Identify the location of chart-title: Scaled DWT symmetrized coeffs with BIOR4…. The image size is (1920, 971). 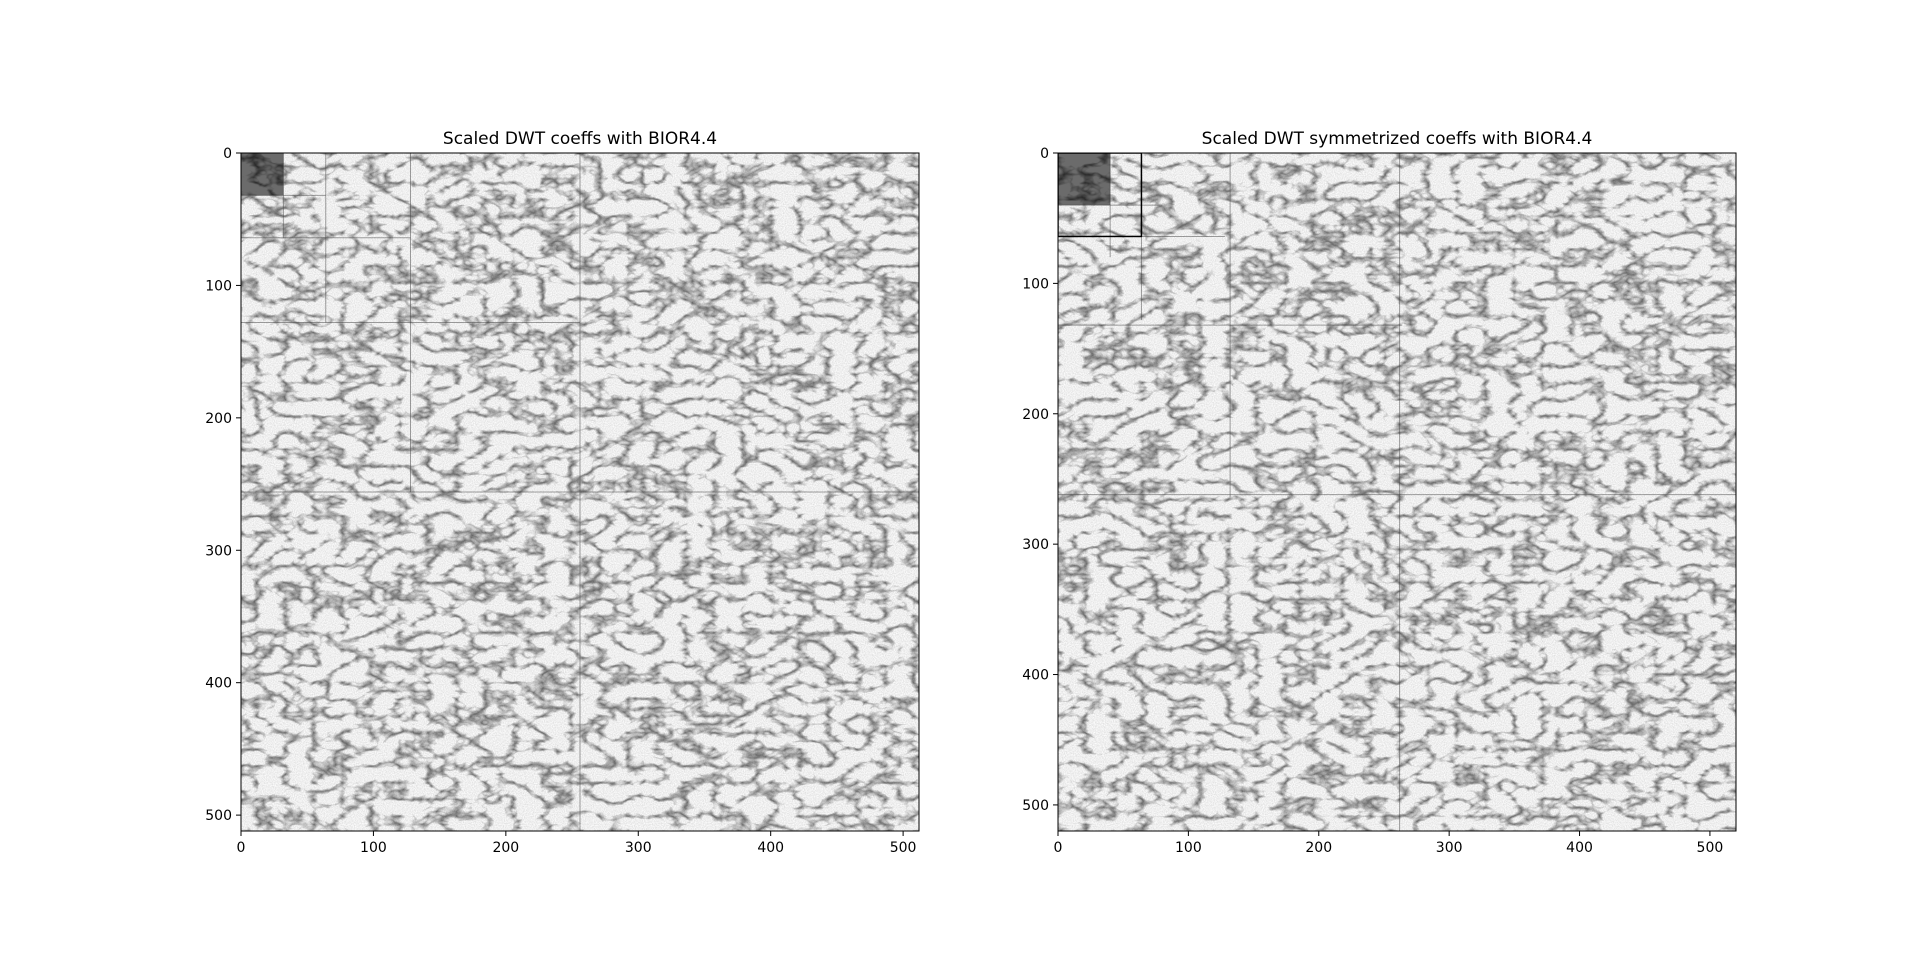
(1397, 139).